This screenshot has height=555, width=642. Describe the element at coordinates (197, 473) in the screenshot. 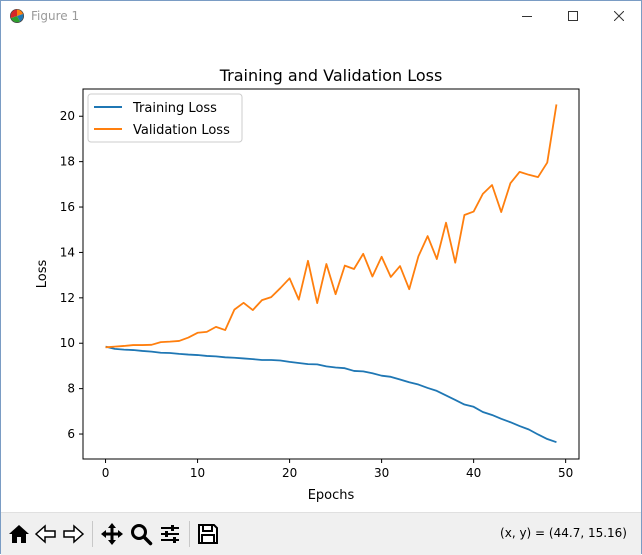

I see `x-tick-label: 10` at that location.